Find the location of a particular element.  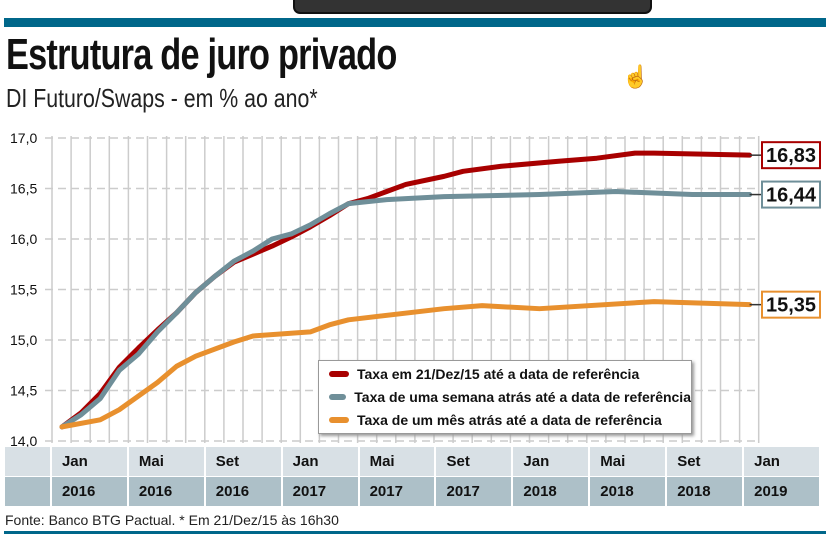

hand-cursor-icon: ☝ is located at coordinates (636, 76).